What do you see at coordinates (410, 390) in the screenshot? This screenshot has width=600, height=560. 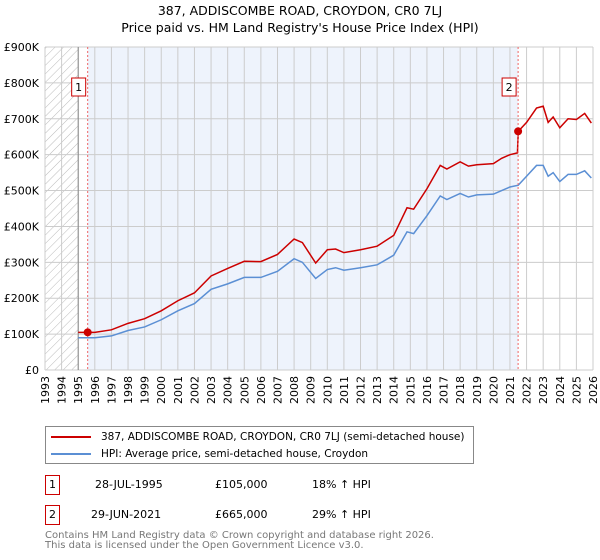 I see `x-tick-label: 2015` at bounding box center [410, 390].